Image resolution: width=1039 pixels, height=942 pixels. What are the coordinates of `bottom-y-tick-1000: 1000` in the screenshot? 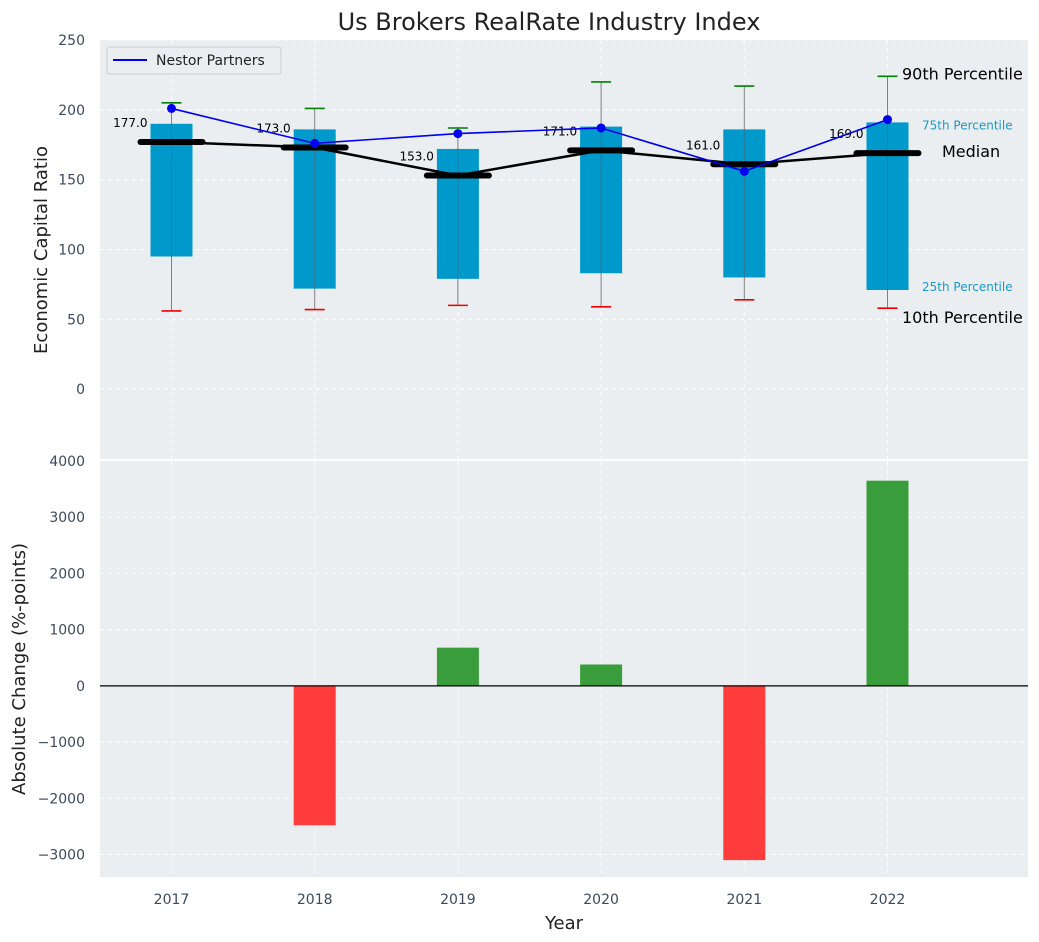 It's located at (67, 631).